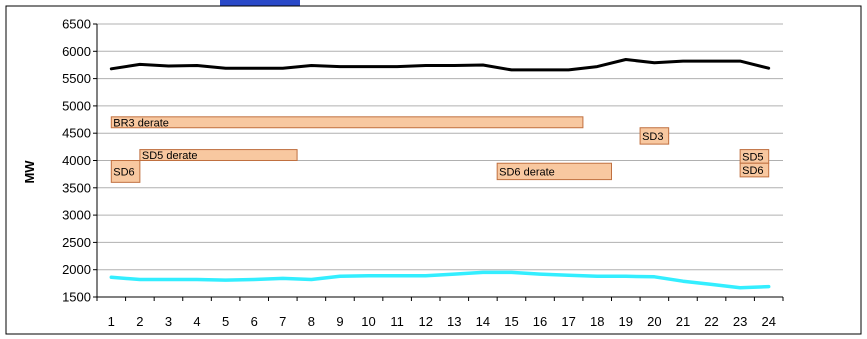 This screenshot has width=867, height=339. Describe the element at coordinates (196, 321) in the screenshot. I see `x-tick-label: 4` at that location.